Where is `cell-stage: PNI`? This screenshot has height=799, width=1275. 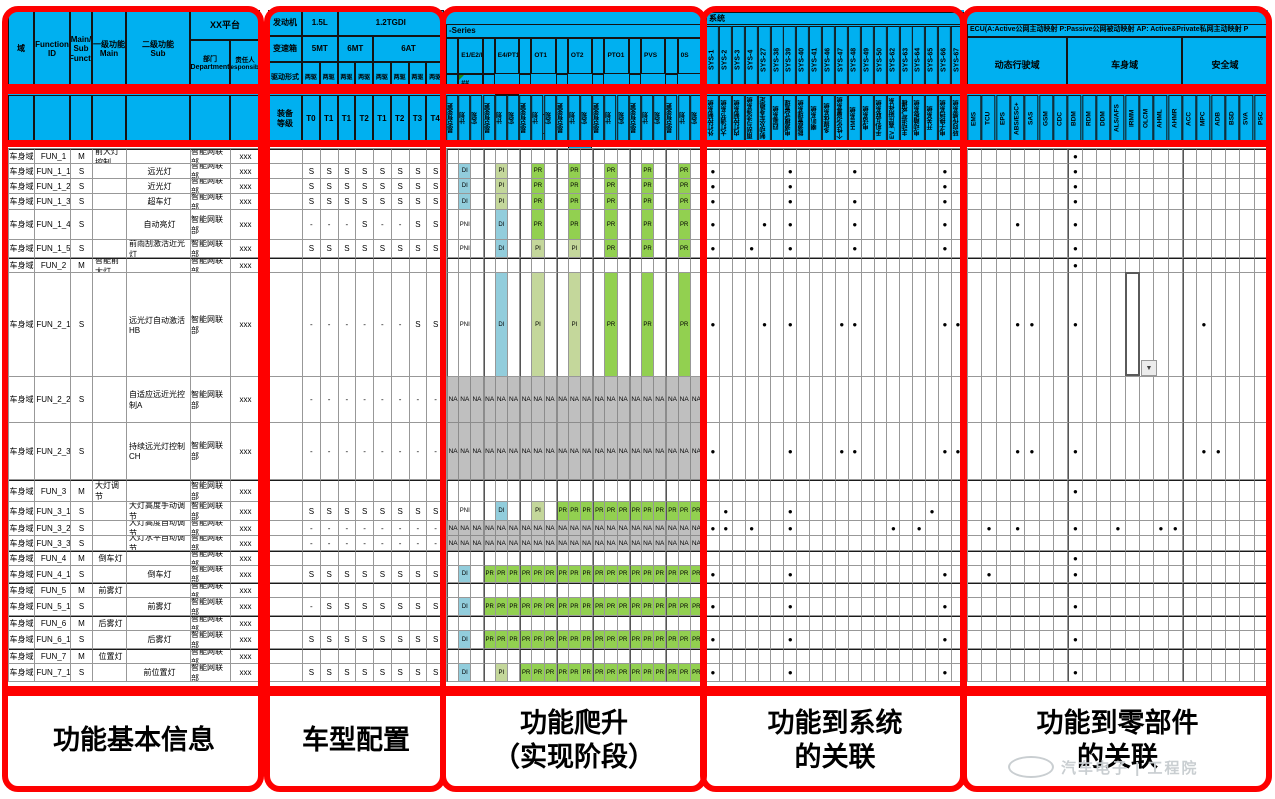 cell-stage: PNI is located at coordinates (465, 325).